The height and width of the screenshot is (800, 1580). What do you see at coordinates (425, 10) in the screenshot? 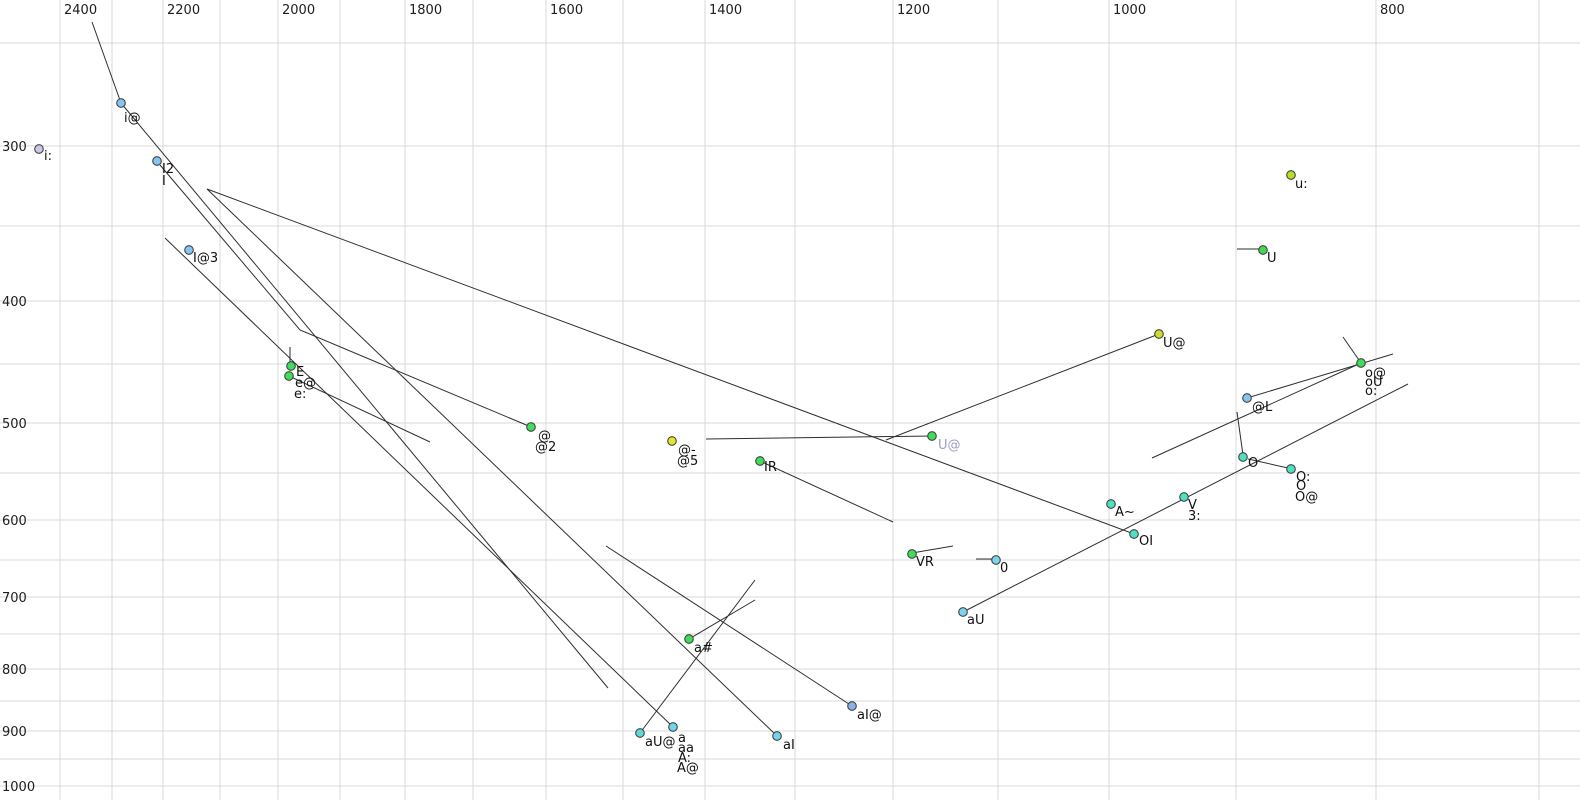
I see `x-tick-label-1800: 1800` at bounding box center [425, 10].